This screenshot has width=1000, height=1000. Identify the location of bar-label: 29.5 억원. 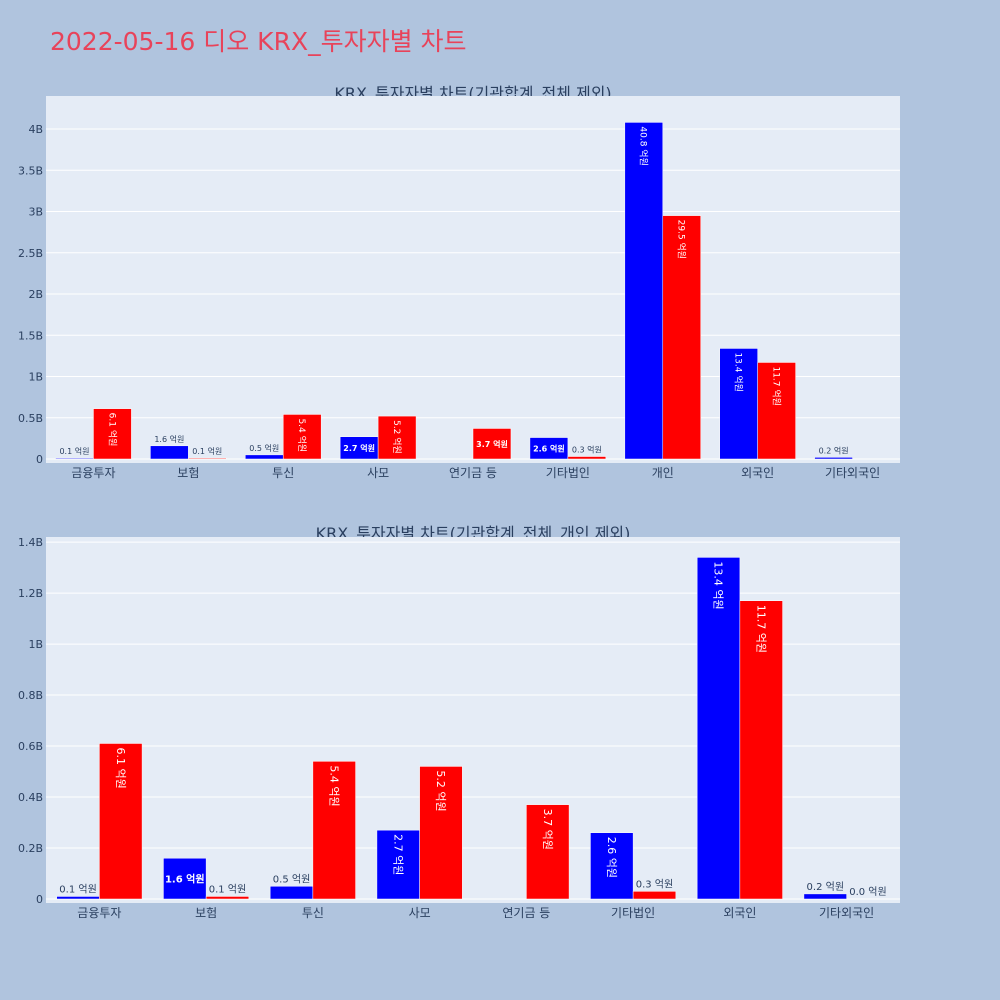
(682, 239).